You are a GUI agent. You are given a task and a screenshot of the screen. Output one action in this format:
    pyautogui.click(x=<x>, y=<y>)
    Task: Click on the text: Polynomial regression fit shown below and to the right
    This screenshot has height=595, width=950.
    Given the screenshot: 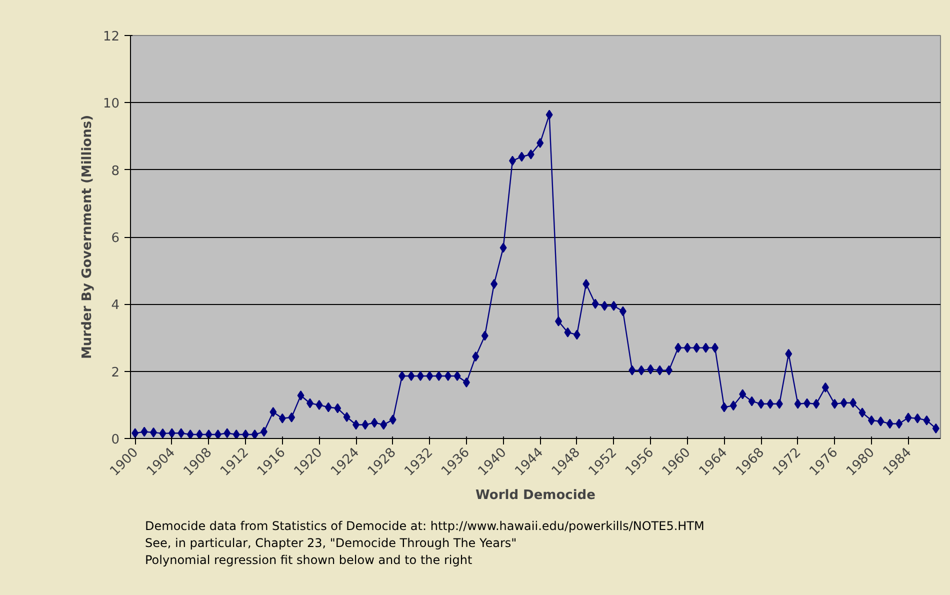 What is the action you would take?
    pyautogui.click(x=308, y=559)
    